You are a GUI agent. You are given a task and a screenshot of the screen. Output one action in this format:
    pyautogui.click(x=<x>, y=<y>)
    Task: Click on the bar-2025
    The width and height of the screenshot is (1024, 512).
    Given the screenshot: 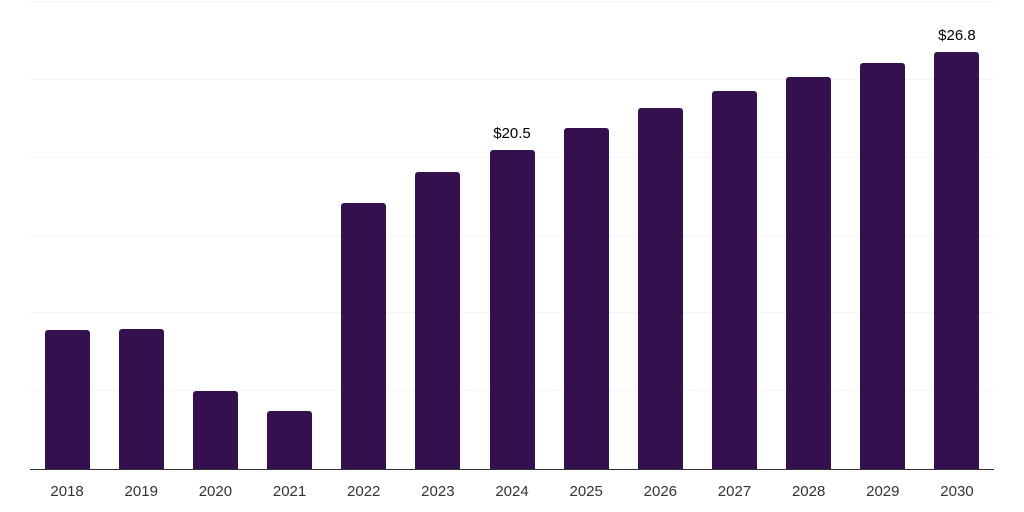 What is the action you would take?
    pyautogui.click(x=586, y=298)
    